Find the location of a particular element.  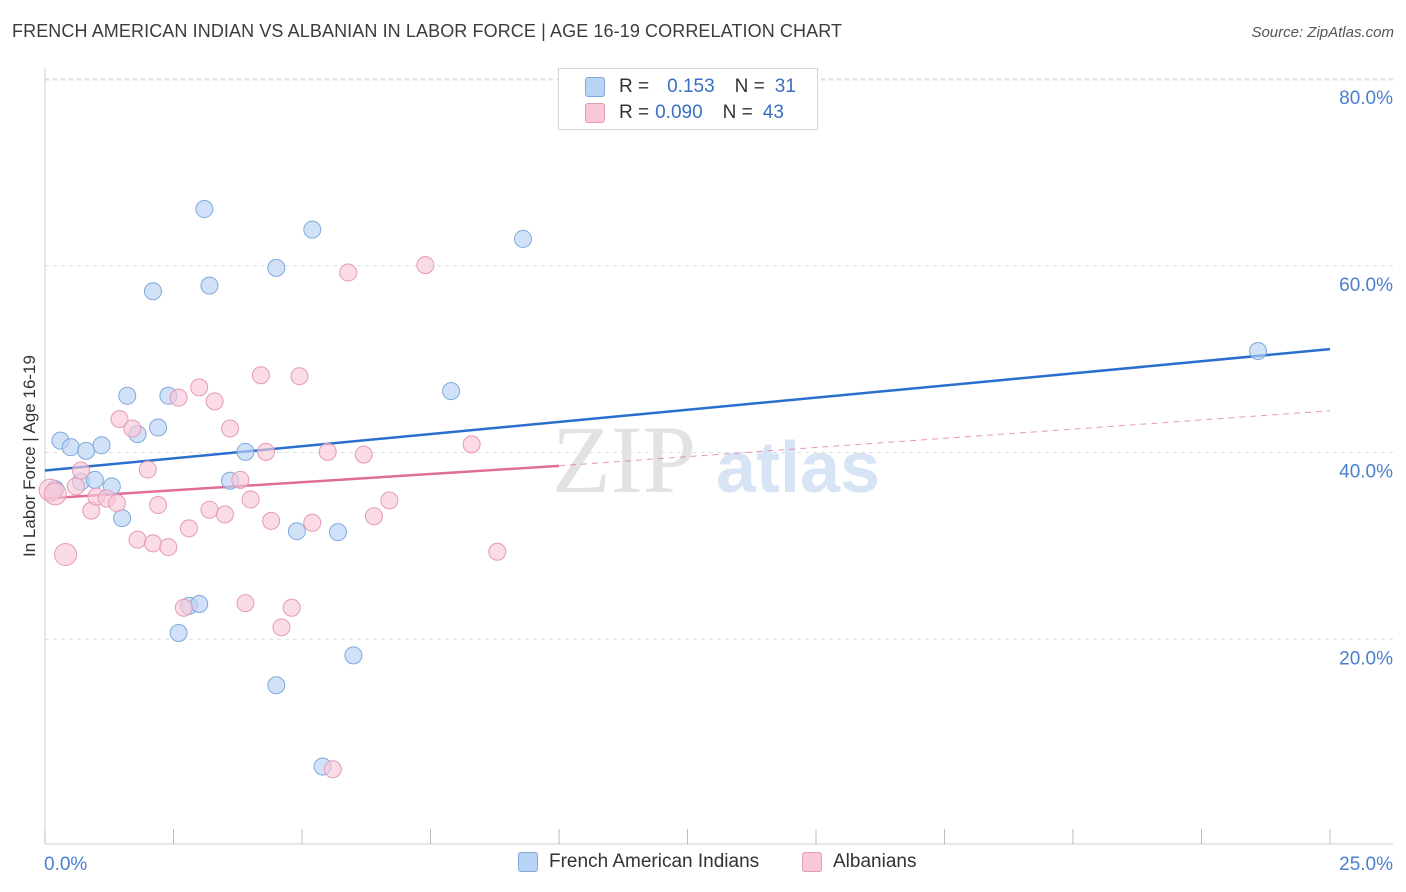

stats-swatch-blue is located at coordinates (595, 87).